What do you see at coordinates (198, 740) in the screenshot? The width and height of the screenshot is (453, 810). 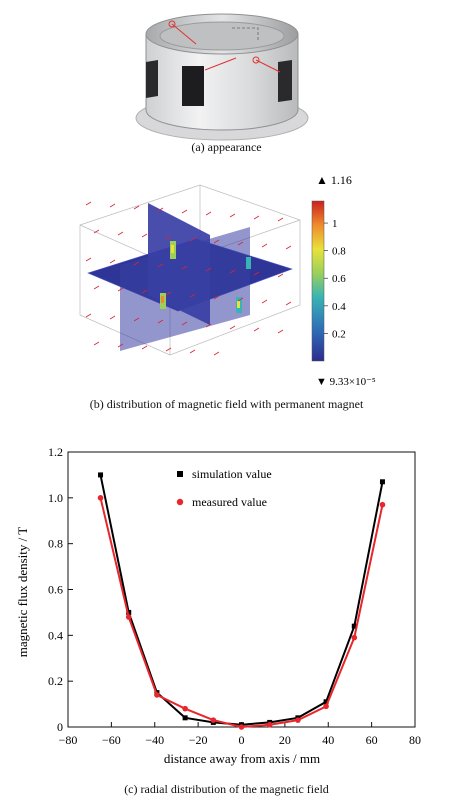 I see `x-tick-label: −20` at bounding box center [198, 740].